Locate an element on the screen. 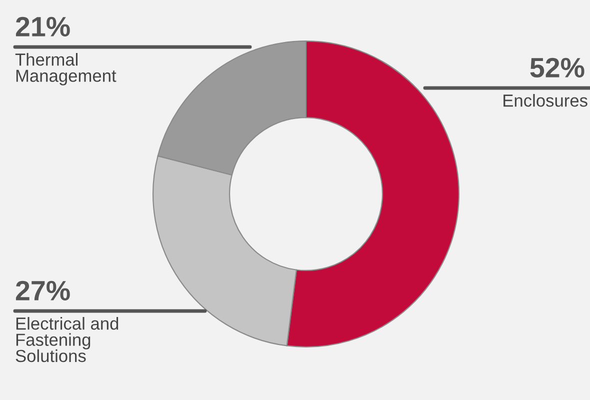  data-label: 21% is located at coordinates (43, 26).